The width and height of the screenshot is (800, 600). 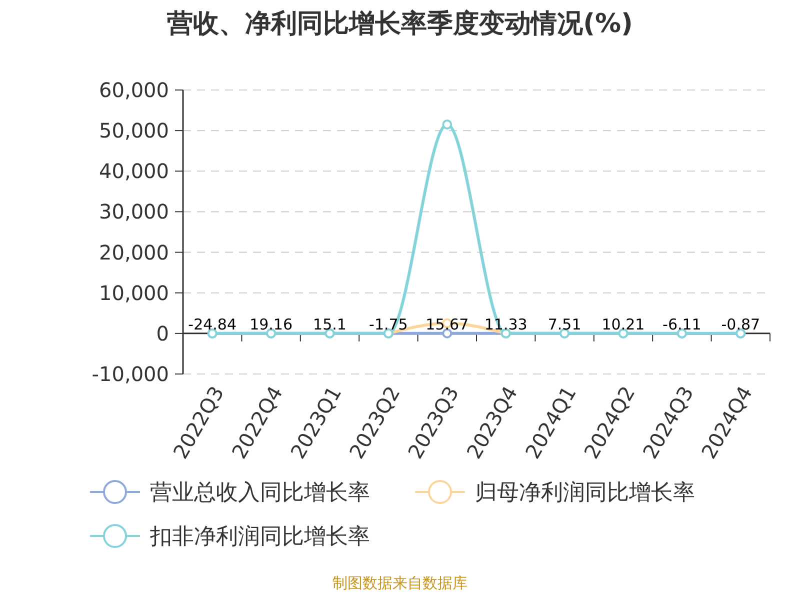 What do you see at coordinates (134, 130) in the screenshot?
I see `y-tick-label: 50,000` at bounding box center [134, 130].